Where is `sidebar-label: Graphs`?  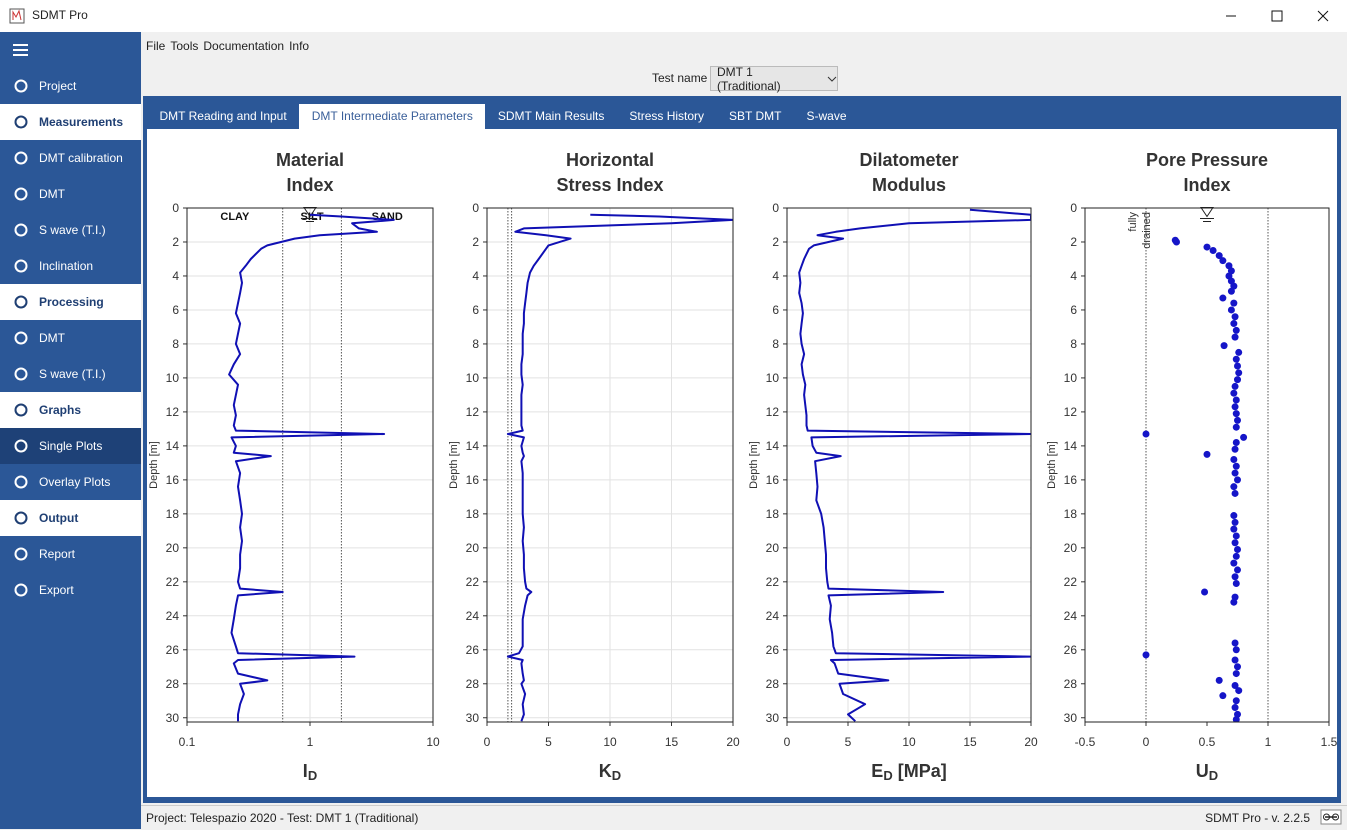
sidebar-label: Graphs is located at coordinates (60, 410).